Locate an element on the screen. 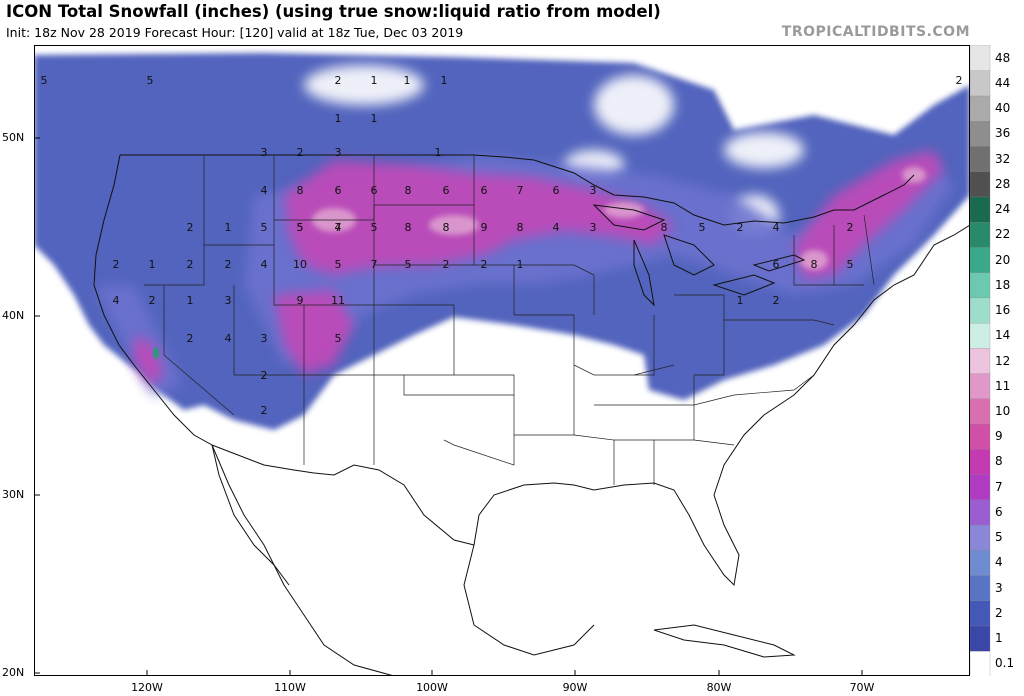 This screenshot has width=1024, height=696. lat-label-20n: 20N is located at coordinates (13, 672).